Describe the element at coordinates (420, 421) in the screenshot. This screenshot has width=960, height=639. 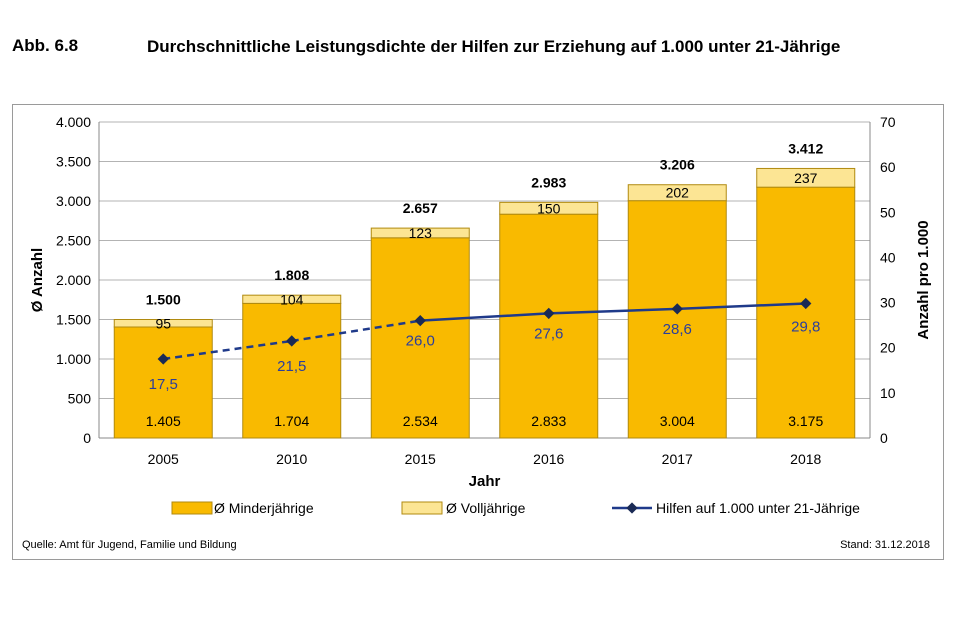
I see `bar-value-label: 2.534` at that location.